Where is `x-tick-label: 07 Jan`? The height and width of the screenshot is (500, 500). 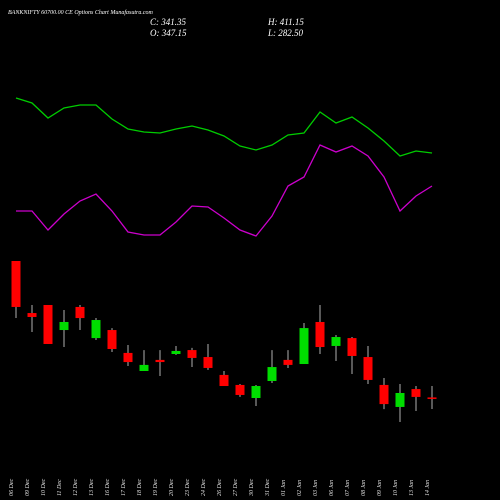
x-tick-label: 07 Jan is located at coordinates (348, 488).